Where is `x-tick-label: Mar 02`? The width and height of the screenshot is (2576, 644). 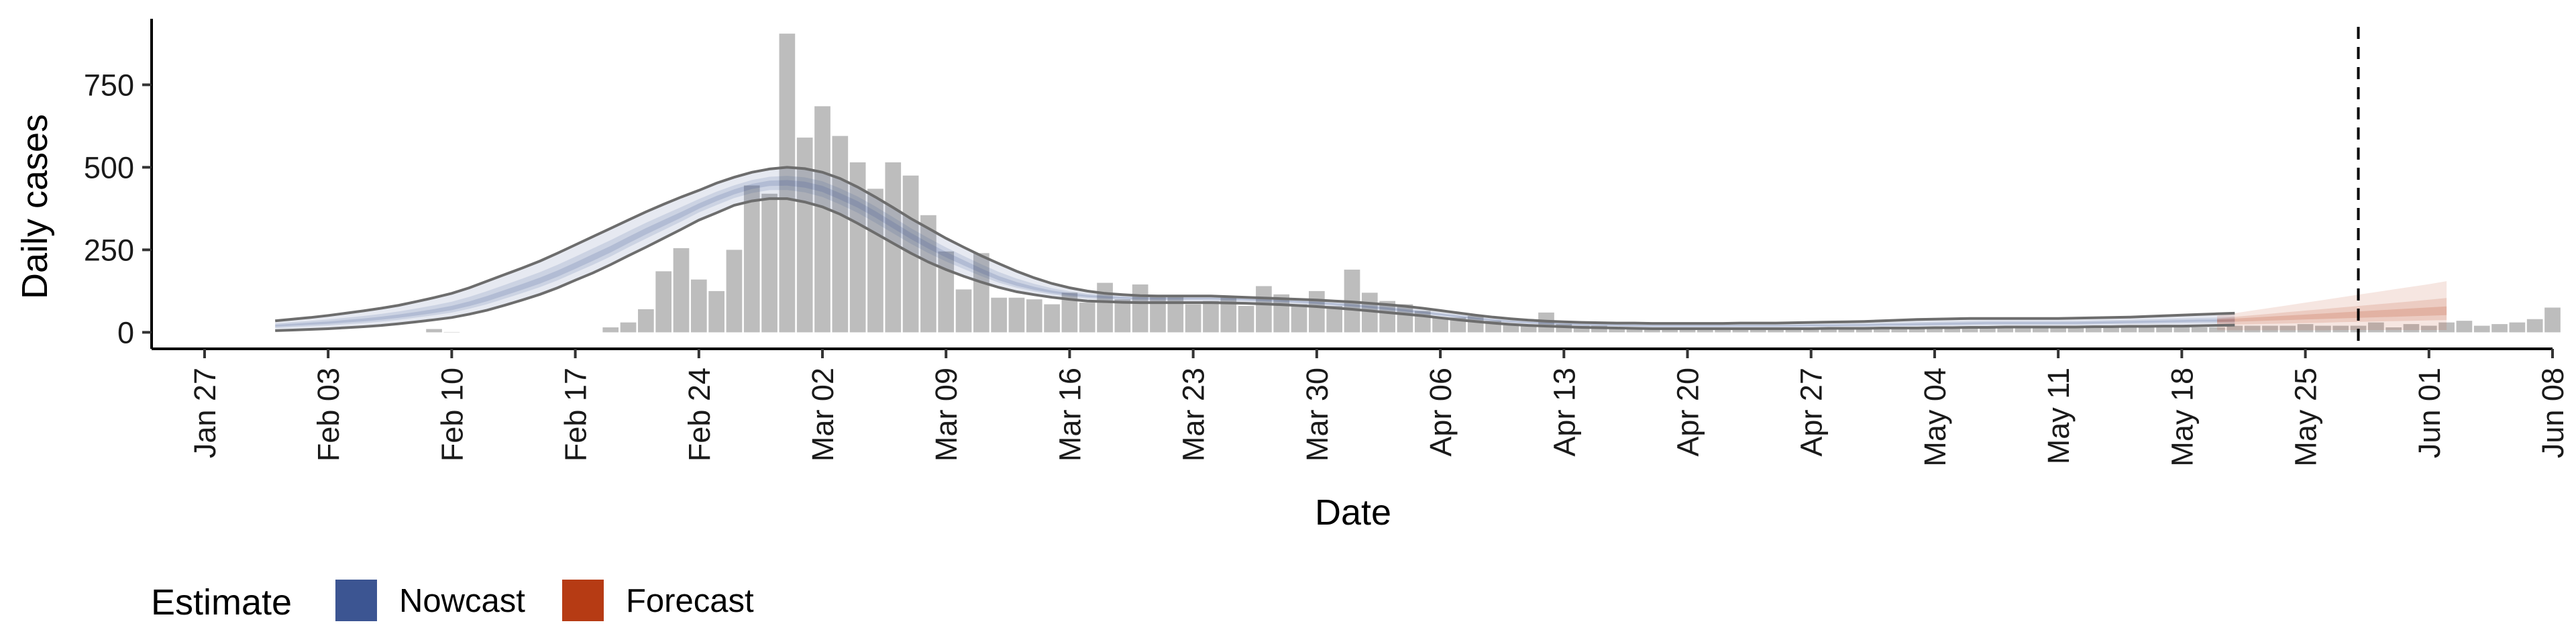 x-tick-label: Mar 02 is located at coordinates (823, 415).